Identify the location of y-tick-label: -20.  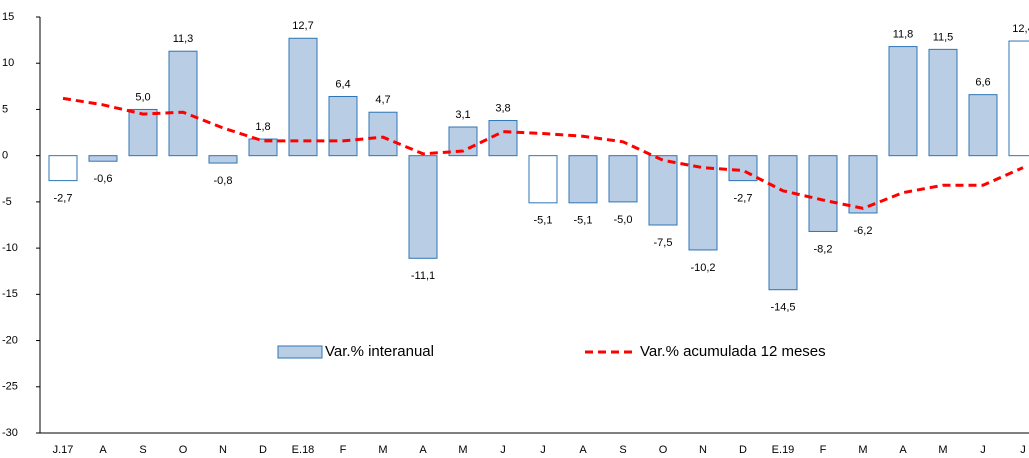
(10, 340).